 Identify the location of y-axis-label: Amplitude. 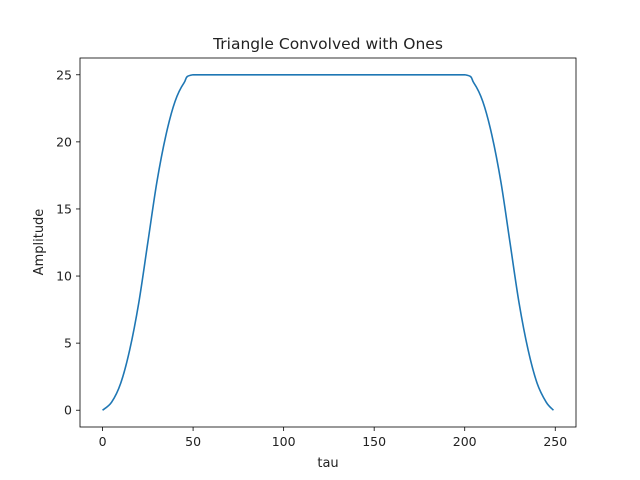
(39, 242).